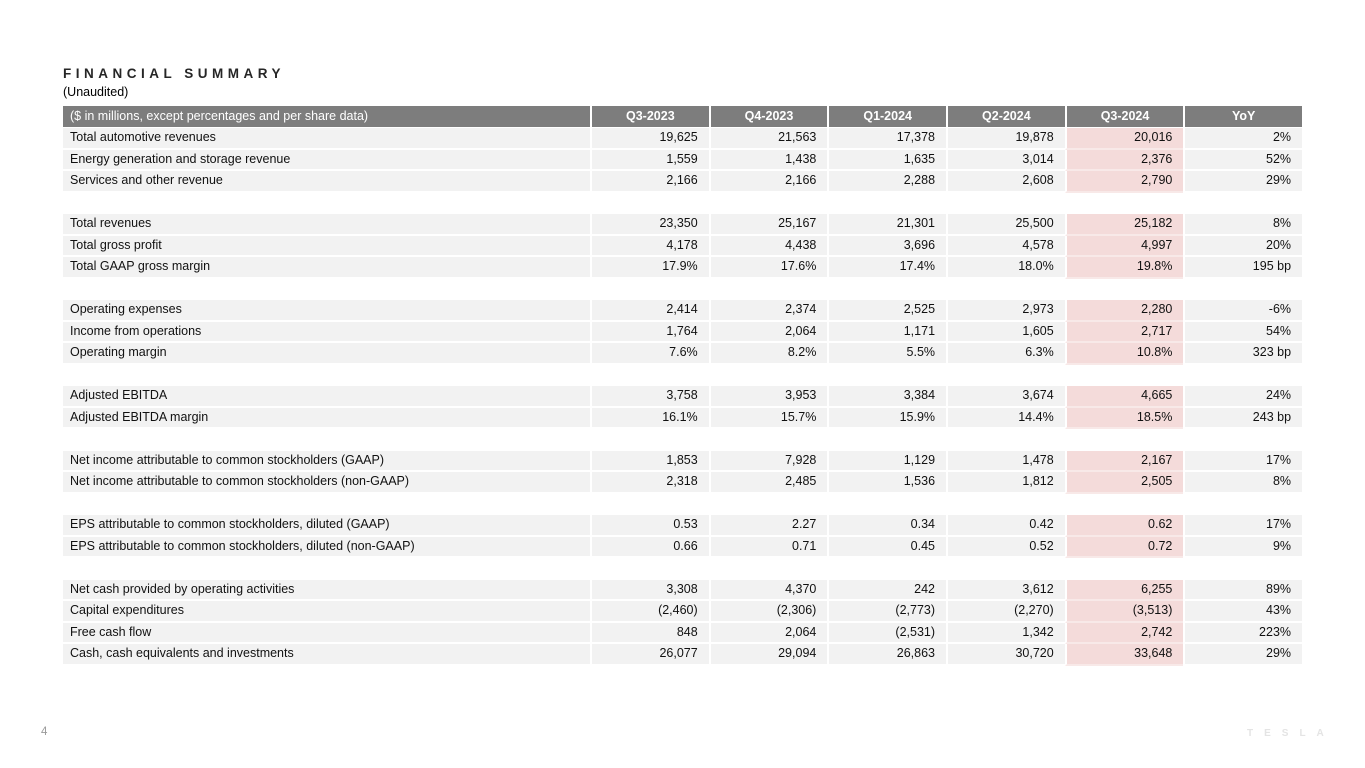  I want to click on cell-q4-2023: 29,094, so click(768, 655).